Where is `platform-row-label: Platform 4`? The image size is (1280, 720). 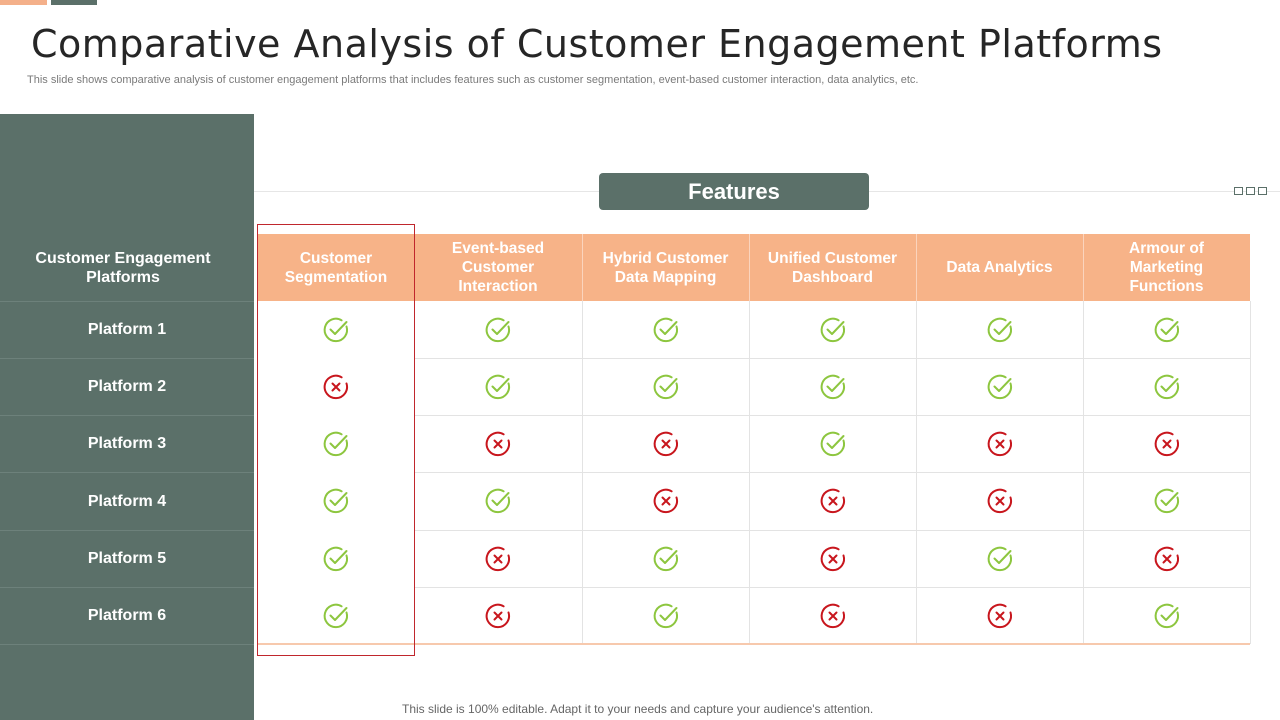 platform-row-label: Platform 4 is located at coordinates (127, 501).